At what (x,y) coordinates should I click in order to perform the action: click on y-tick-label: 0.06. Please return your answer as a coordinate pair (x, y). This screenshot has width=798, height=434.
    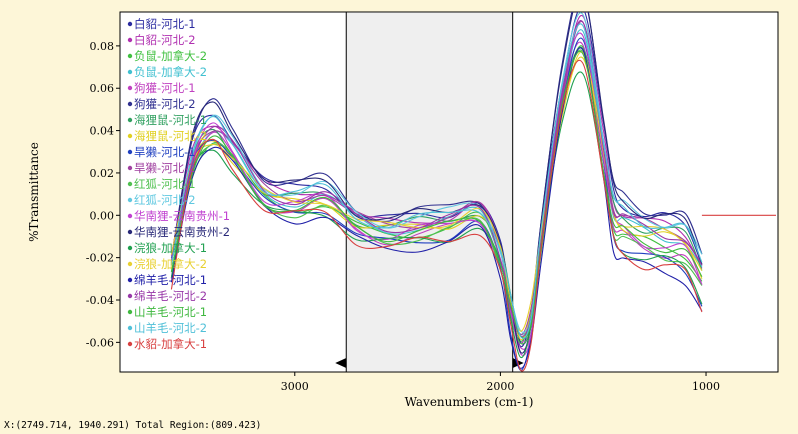
    Looking at the image, I should click on (102, 88).